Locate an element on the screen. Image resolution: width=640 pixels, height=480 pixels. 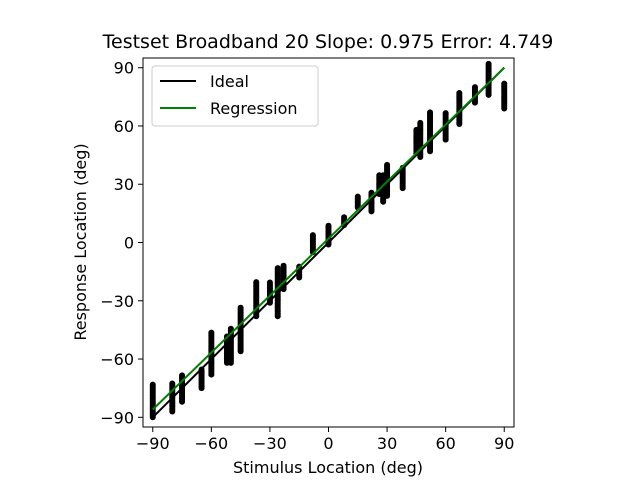
x-tick-label: 0 is located at coordinates (328, 443).